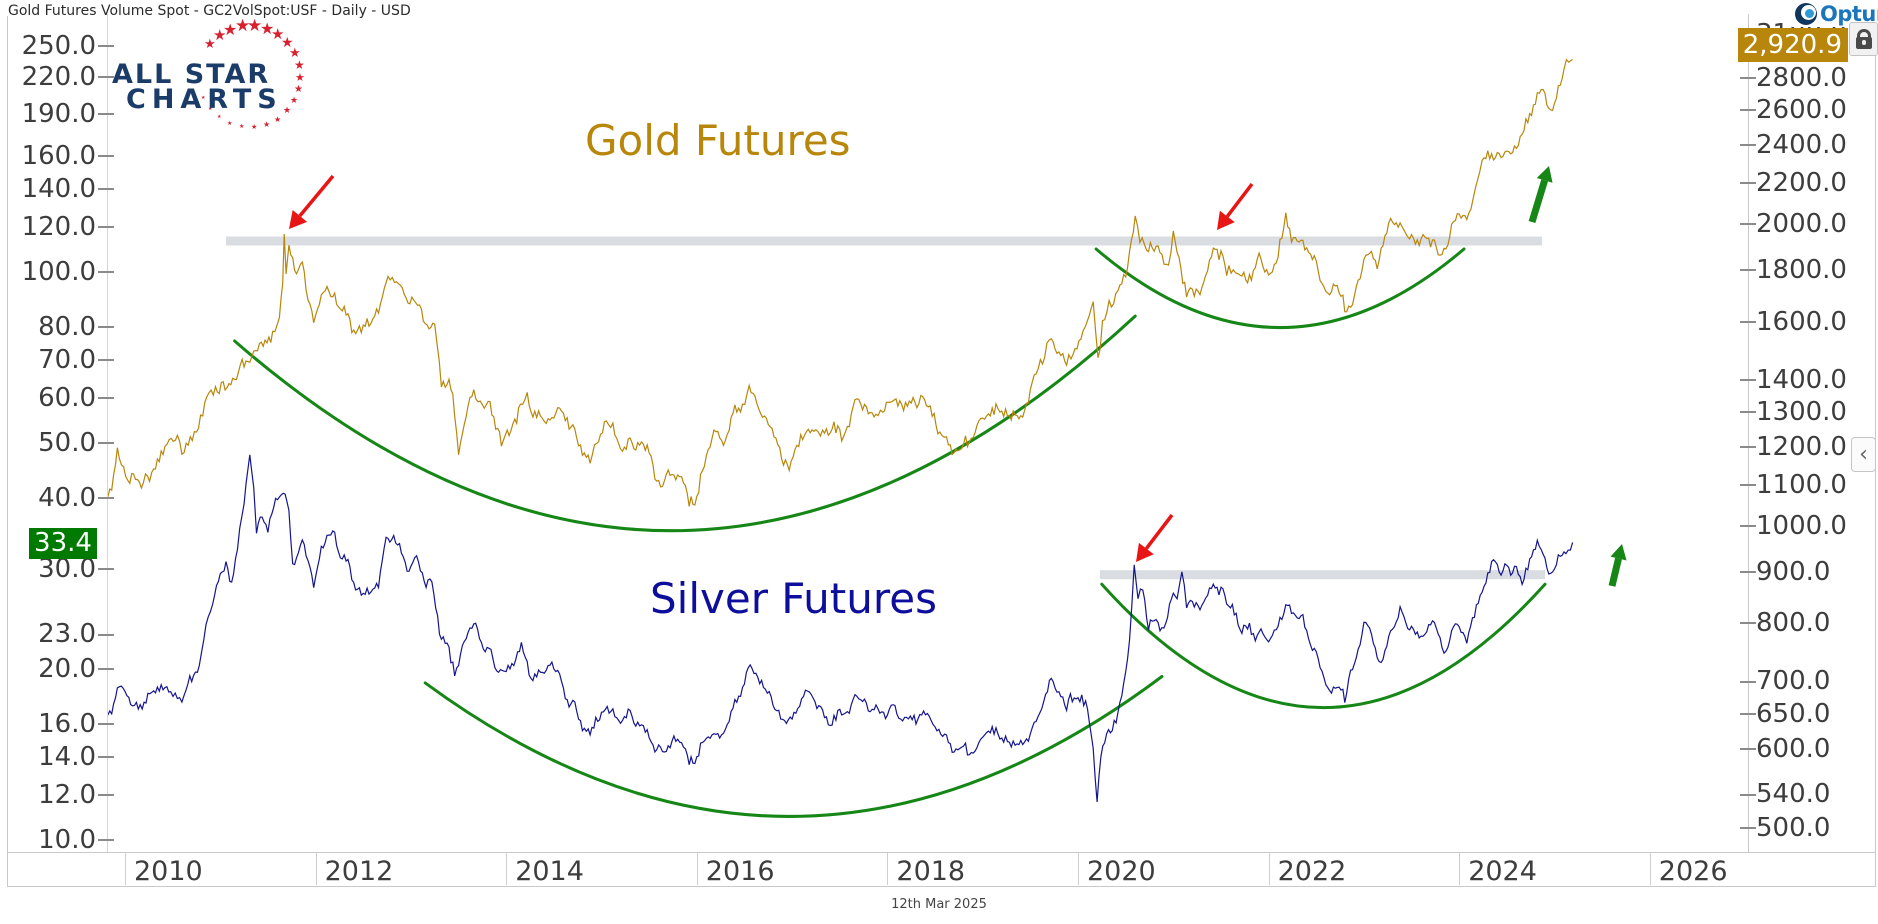  Describe the element at coordinates (1801, 270) in the screenshot. I see `right-axis-tick-label: 1800.0` at that location.